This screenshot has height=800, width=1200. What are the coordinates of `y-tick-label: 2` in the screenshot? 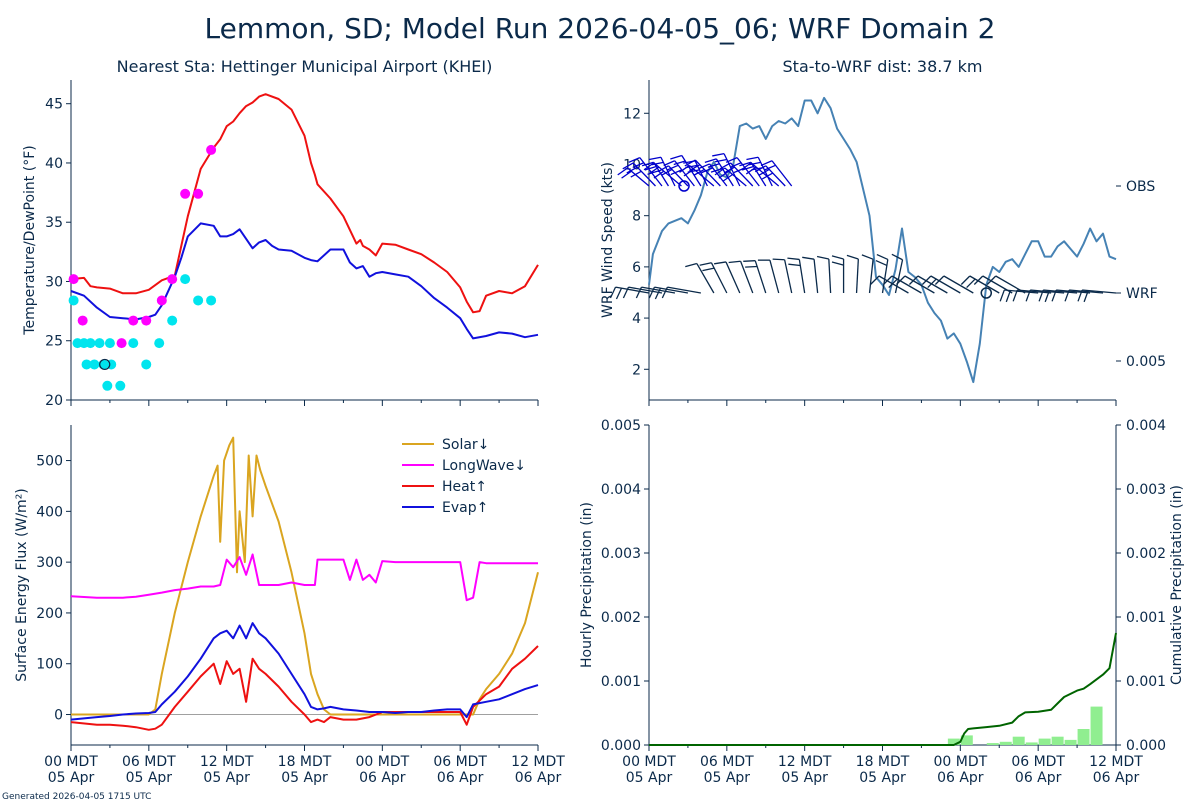 It's located at (636, 370).